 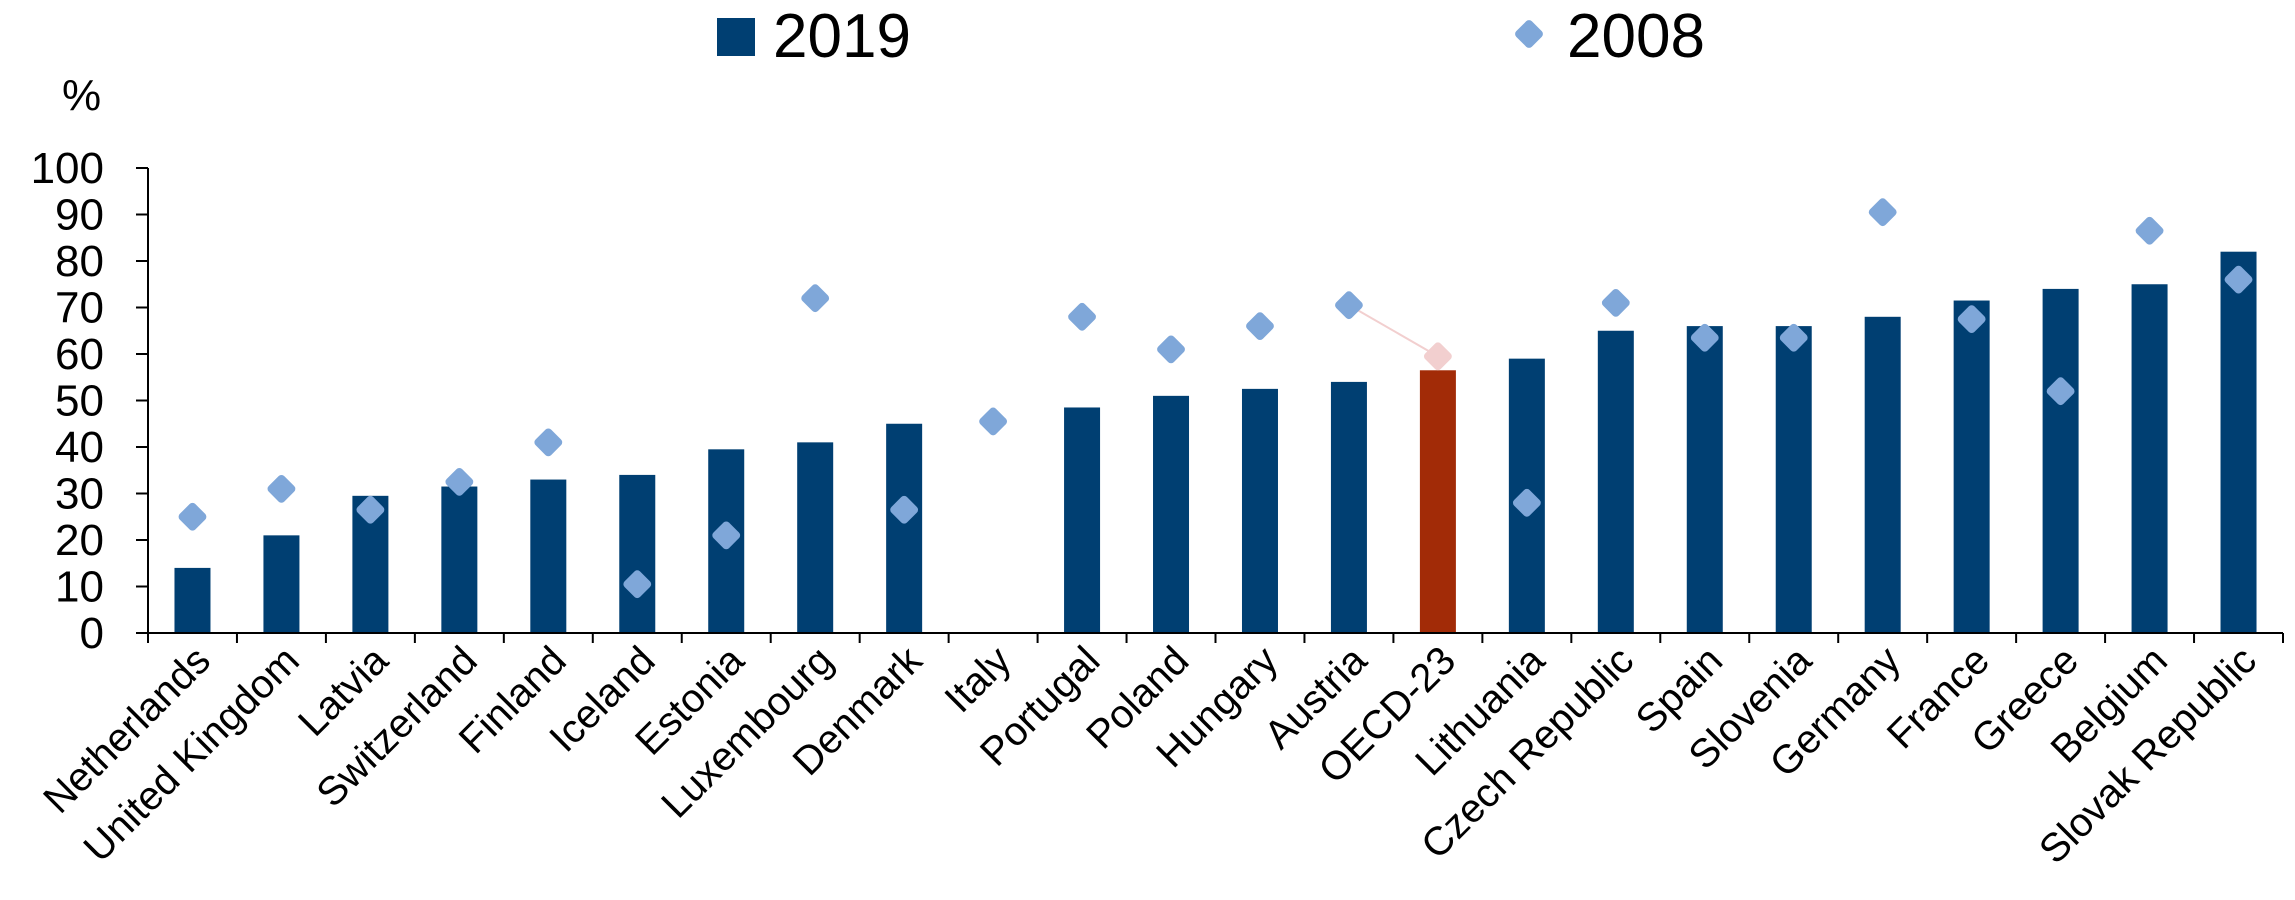 What do you see at coordinates (1211, 36) in the screenshot?
I see `legend: 2019 2008` at bounding box center [1211, 36].